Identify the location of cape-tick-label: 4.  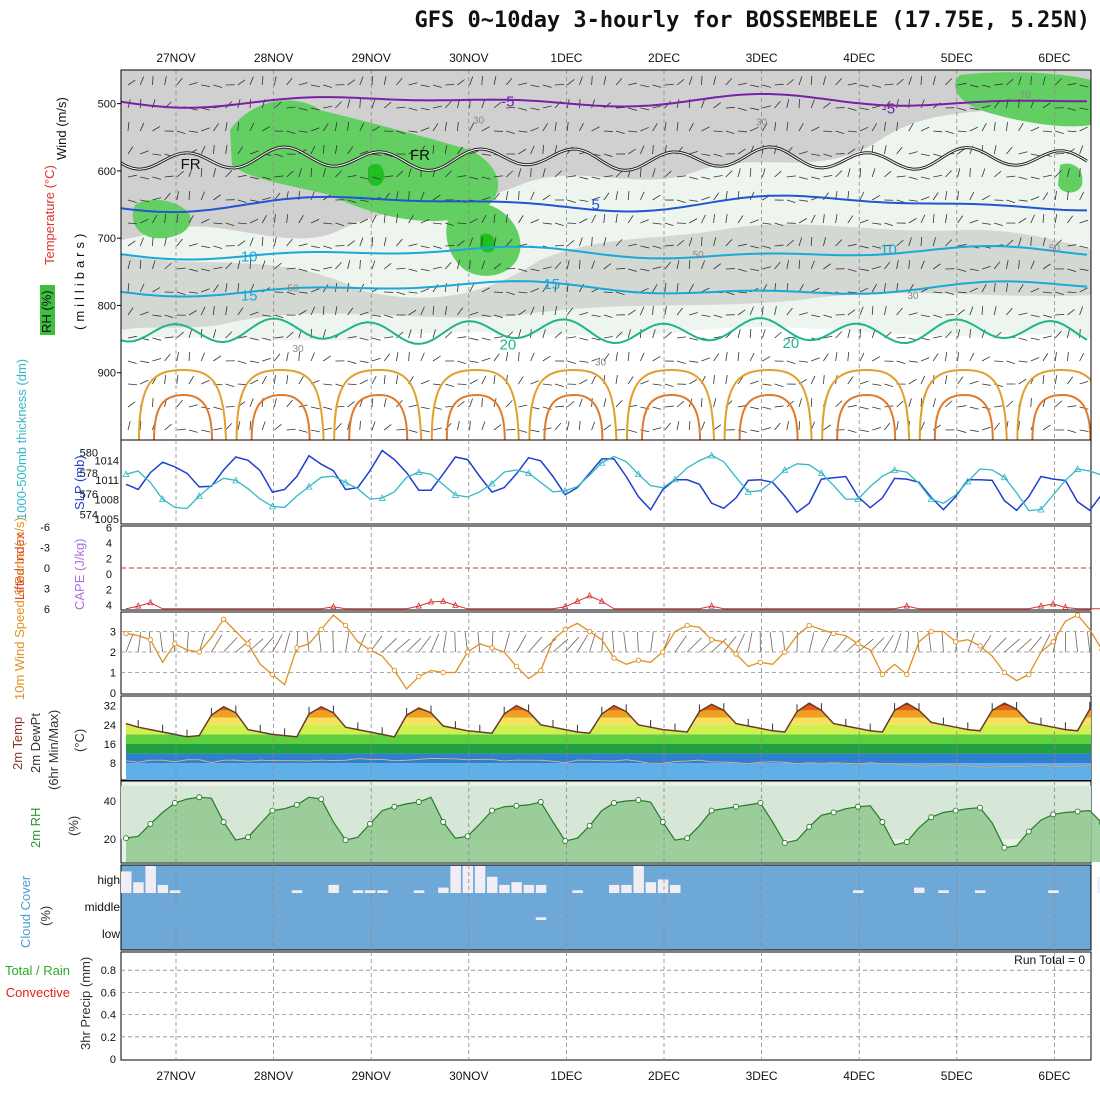
(109, 544).